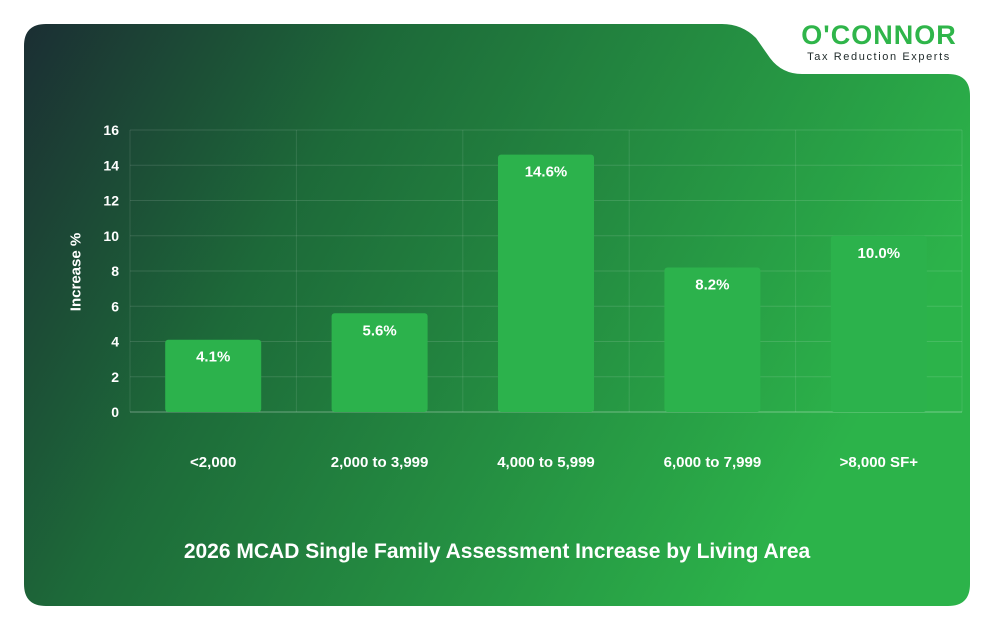  What do you see at coordinates (546, 172) in the screenshot?
I see `data-label-3: 14.6%` at bounding box center [546, 172].